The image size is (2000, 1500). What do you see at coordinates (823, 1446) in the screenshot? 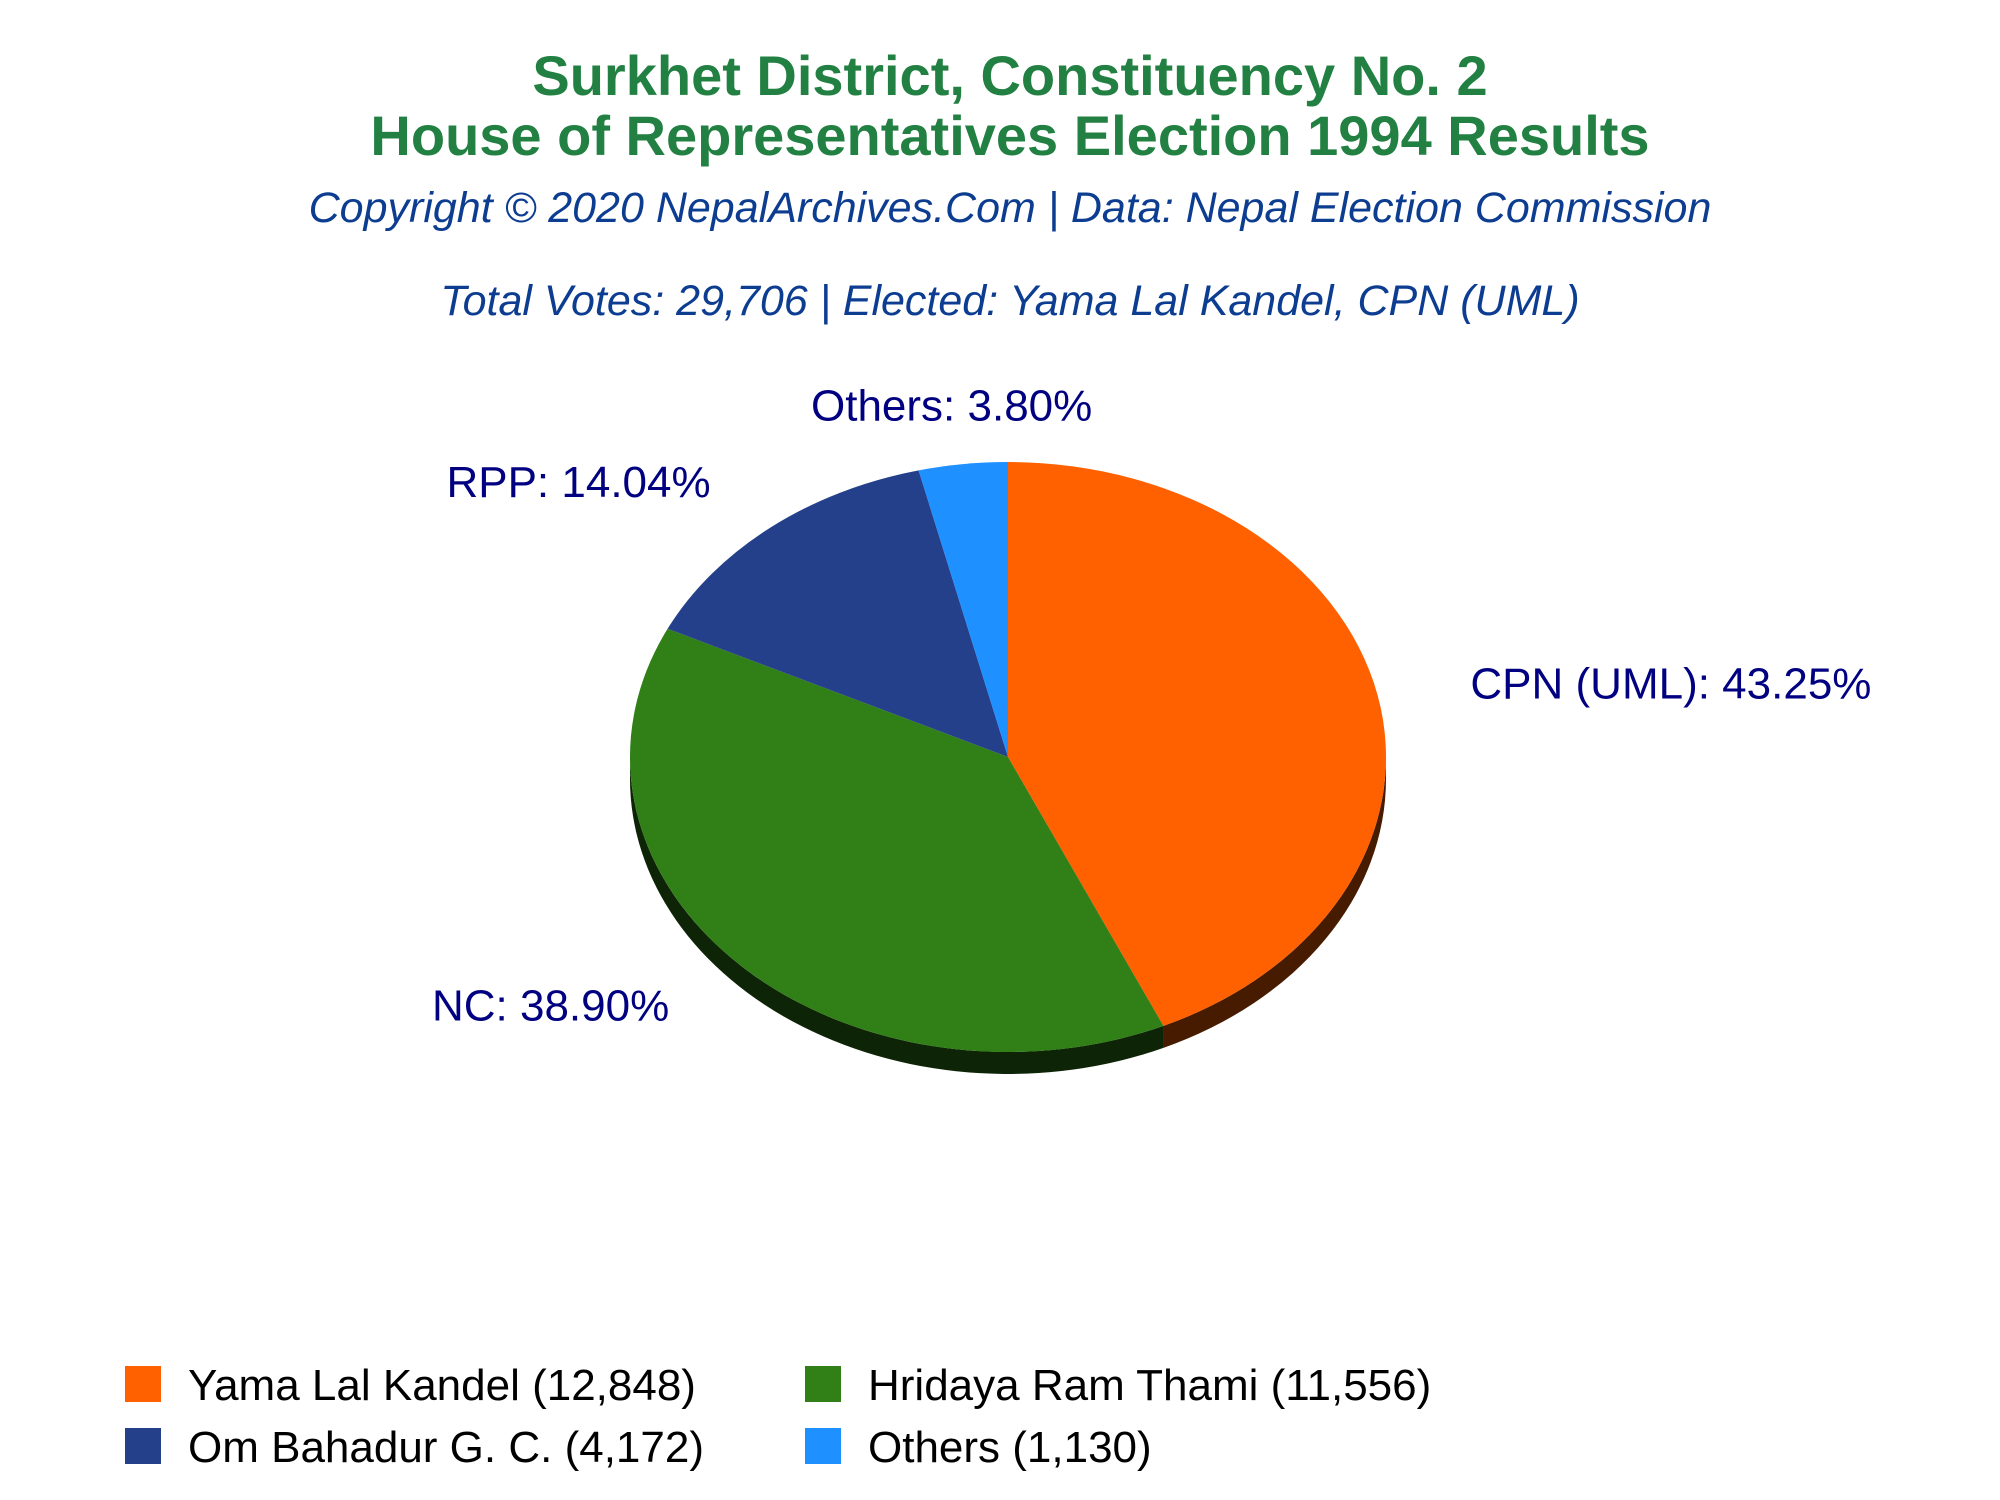
I see `legend-swatch-others` at bounding box center [823, 1446].